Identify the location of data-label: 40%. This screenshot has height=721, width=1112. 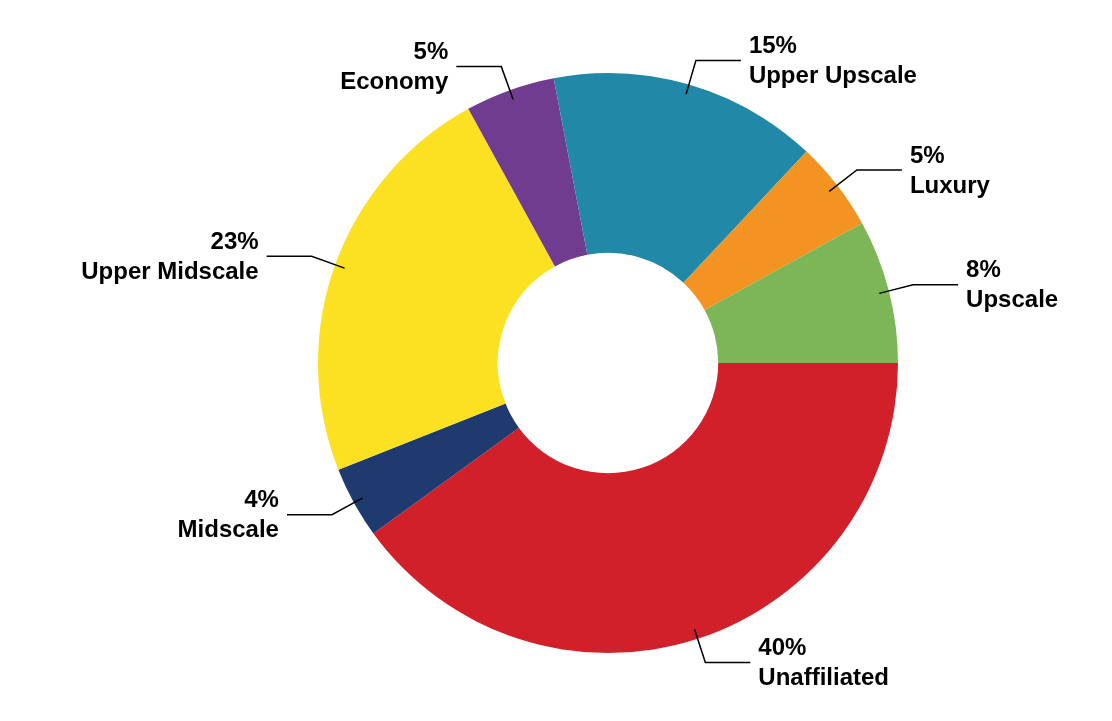
(782, 647).